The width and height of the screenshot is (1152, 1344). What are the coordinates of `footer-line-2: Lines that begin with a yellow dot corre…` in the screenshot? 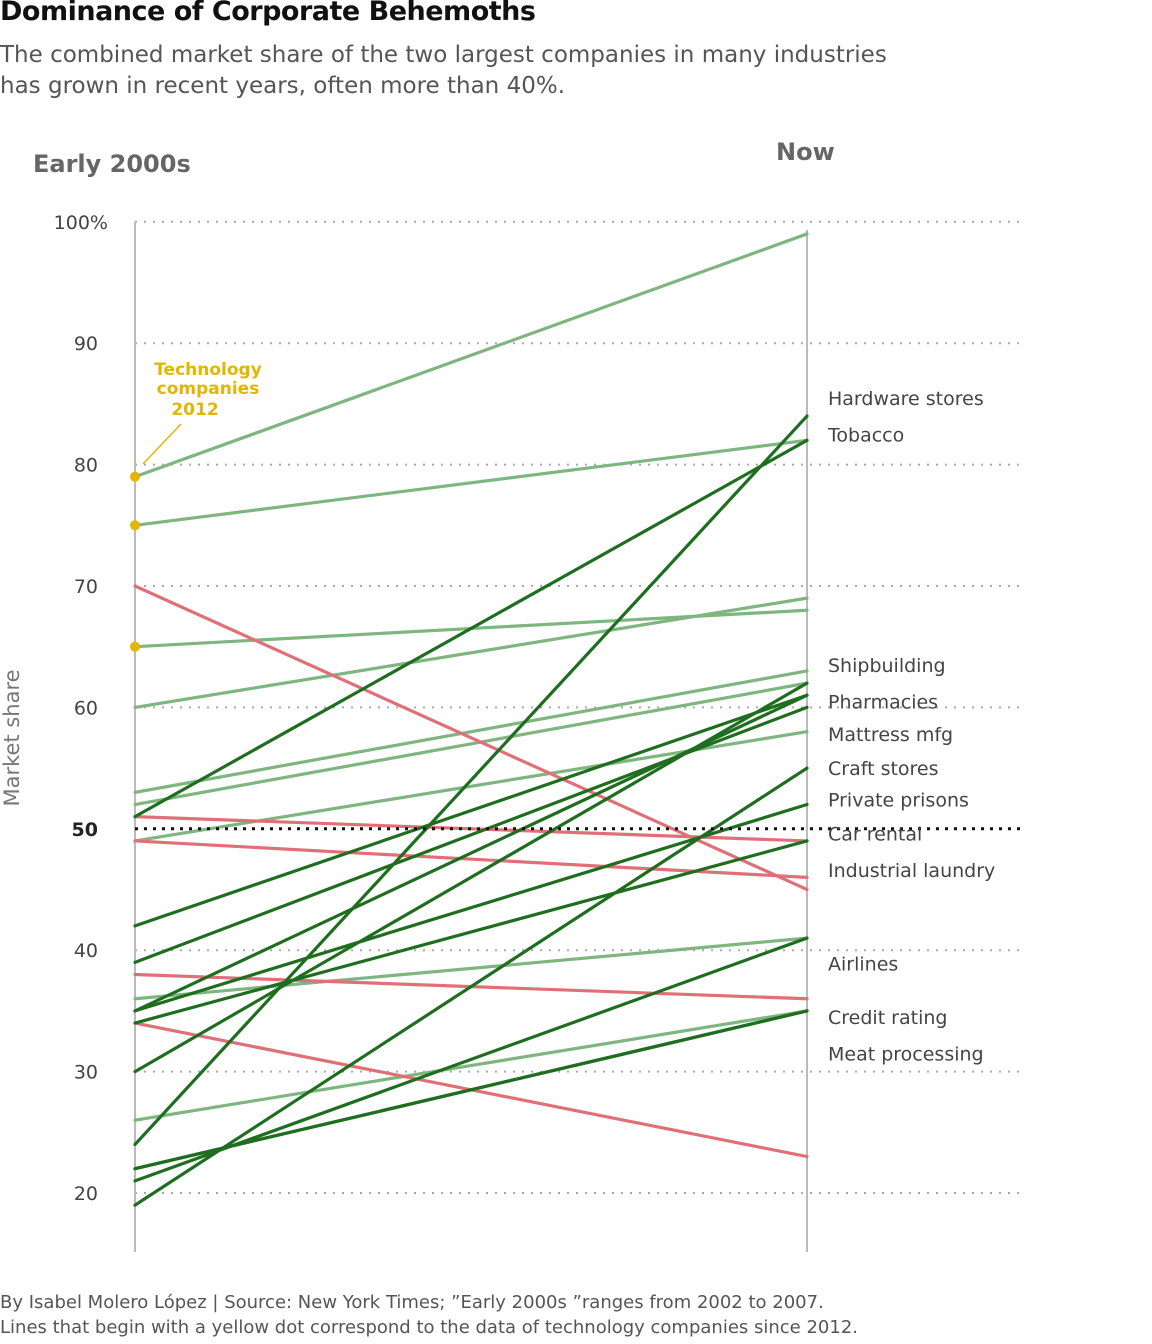 It's located at (429, 1327).